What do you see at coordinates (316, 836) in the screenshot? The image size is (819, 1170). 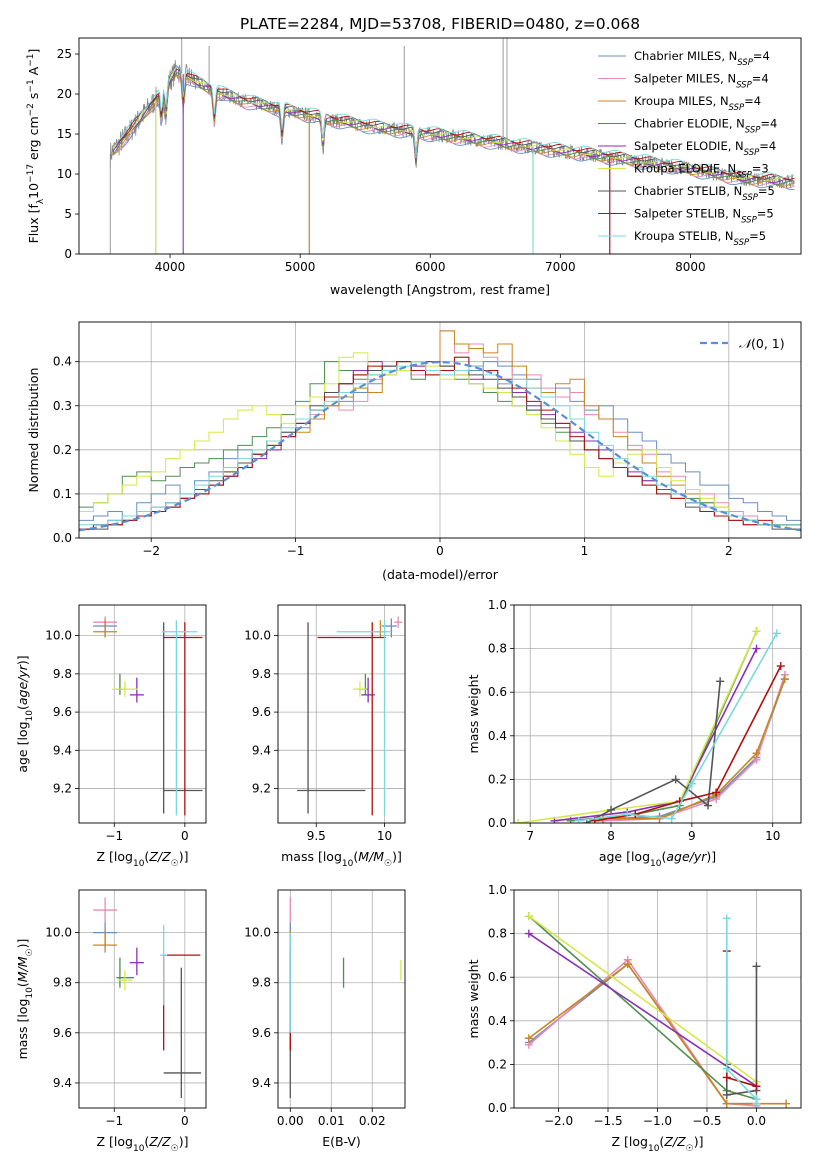 I see `x-tick-label: 9.5` at bounding box center [316, 836].